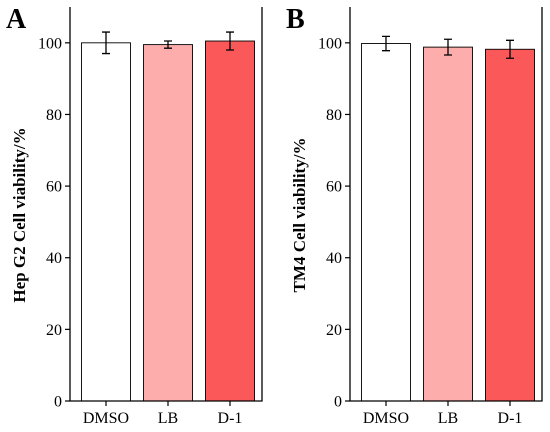  What do you see at coordinates (16, 19) in the screenshot?
I see `panel-letter: A` at bounding box center [16, 19].